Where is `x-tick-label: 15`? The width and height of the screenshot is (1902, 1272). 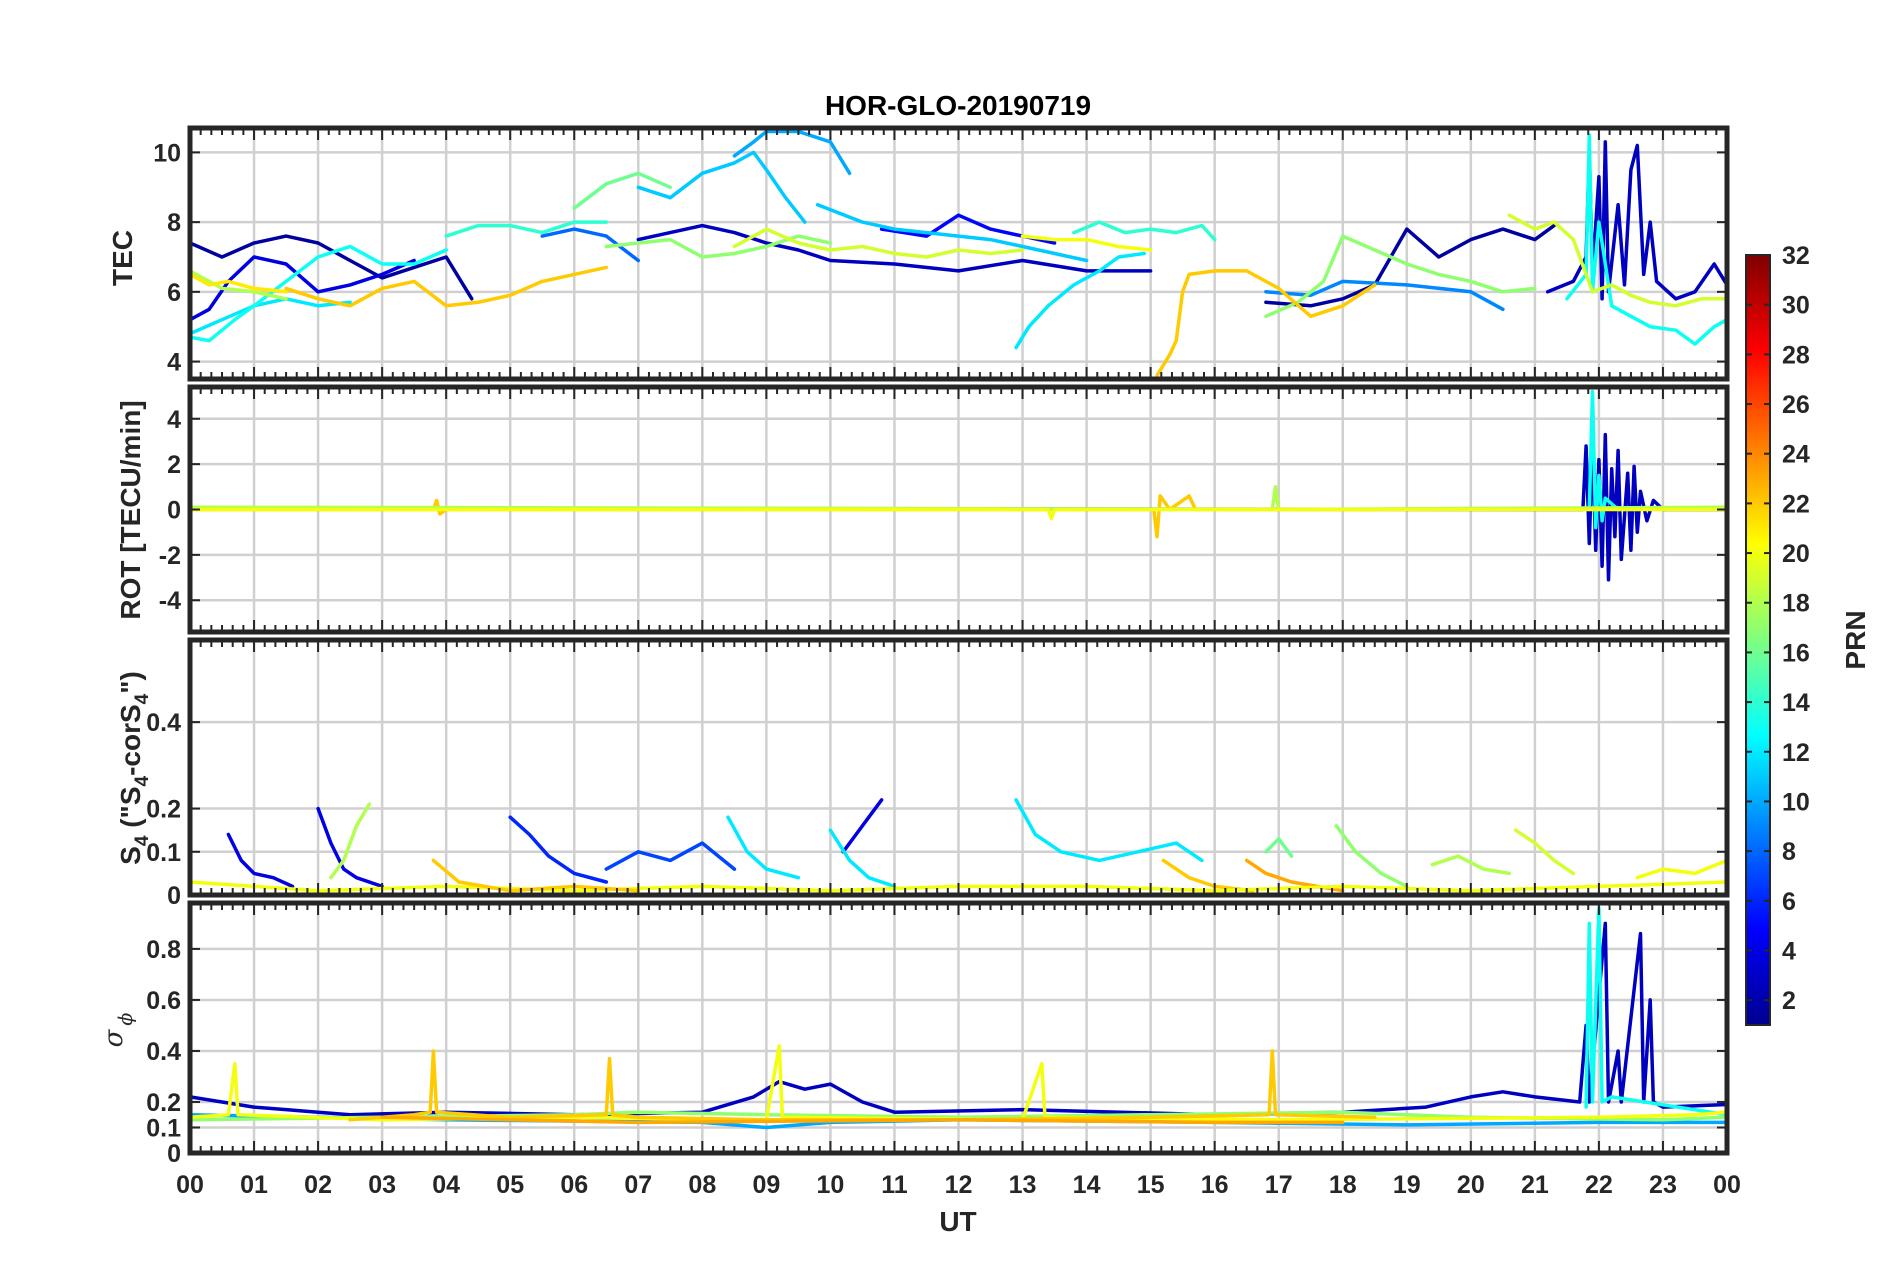
x-tick-label: 15 is located at coordinates (1151, 1185).